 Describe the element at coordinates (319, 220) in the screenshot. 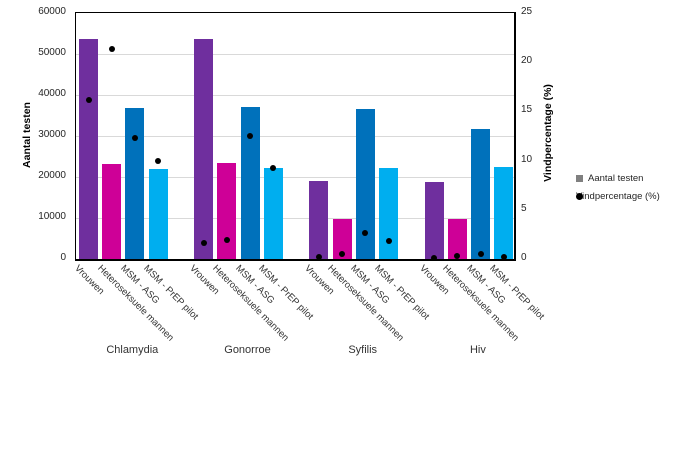

I see `bar-syfilis-vrouwen` at that location.